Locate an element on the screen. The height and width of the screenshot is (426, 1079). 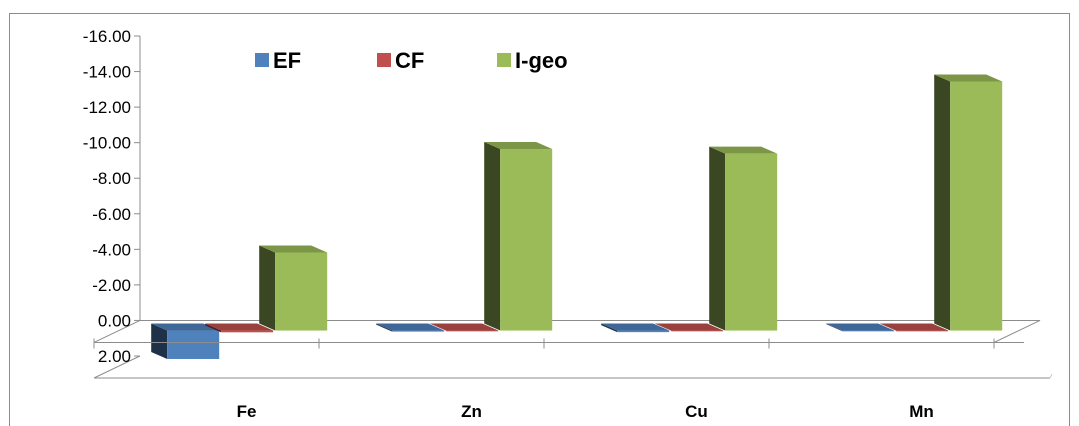
y-tick-label: -8.00 is located at coordinates (111, 178).